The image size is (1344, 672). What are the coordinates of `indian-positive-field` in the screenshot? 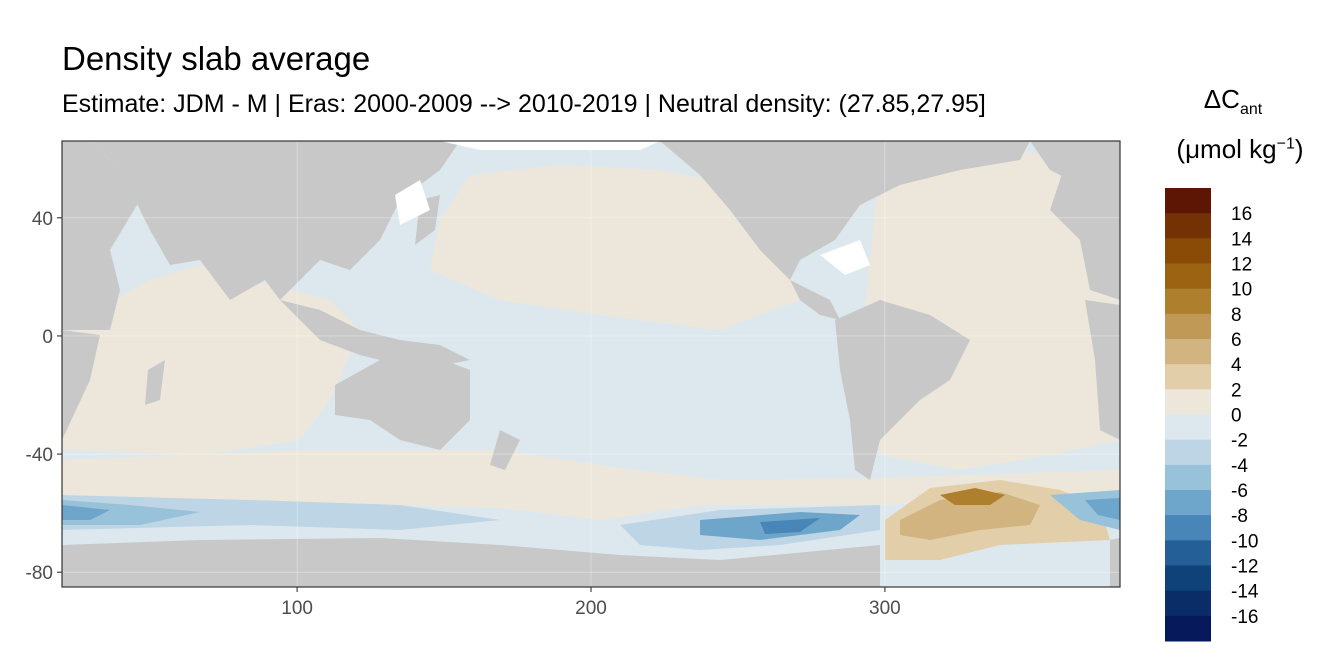 It's located at (211, 360).